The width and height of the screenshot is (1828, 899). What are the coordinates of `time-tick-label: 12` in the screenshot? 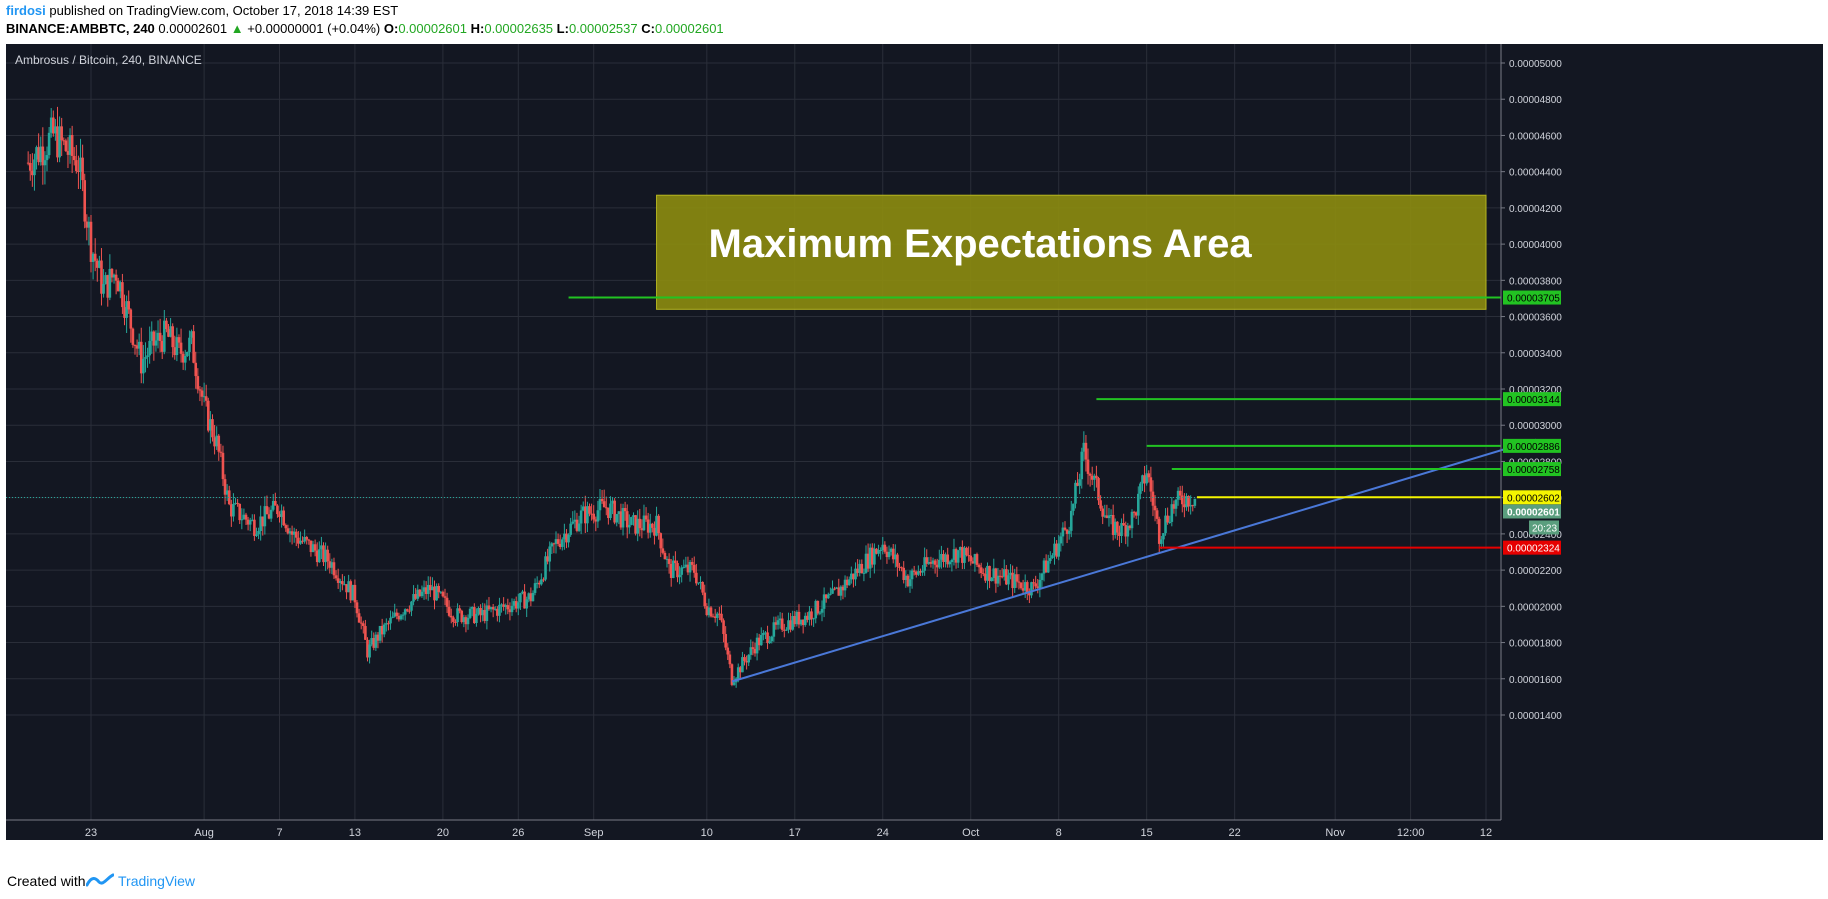 It's located at (1486, 833).